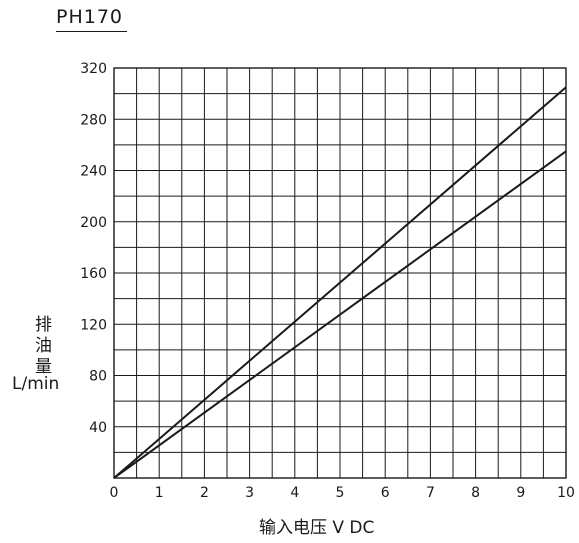 The width and height of the screenshot is (579, 543). I want to click on x-tick-label: 2, so click(204, 493).